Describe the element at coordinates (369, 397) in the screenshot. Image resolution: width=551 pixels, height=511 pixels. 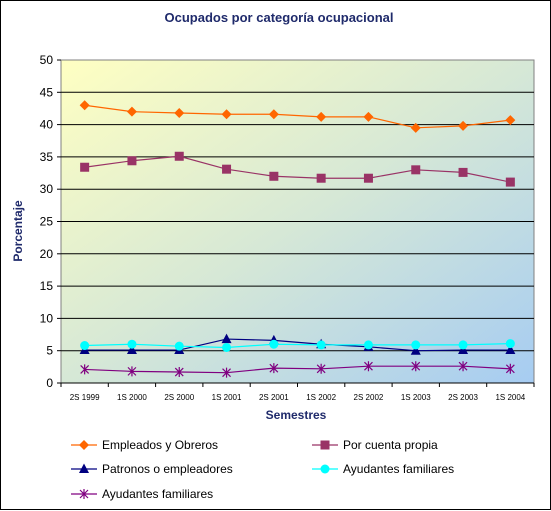
I see `x-tick-label: 2S 2002` at that location.